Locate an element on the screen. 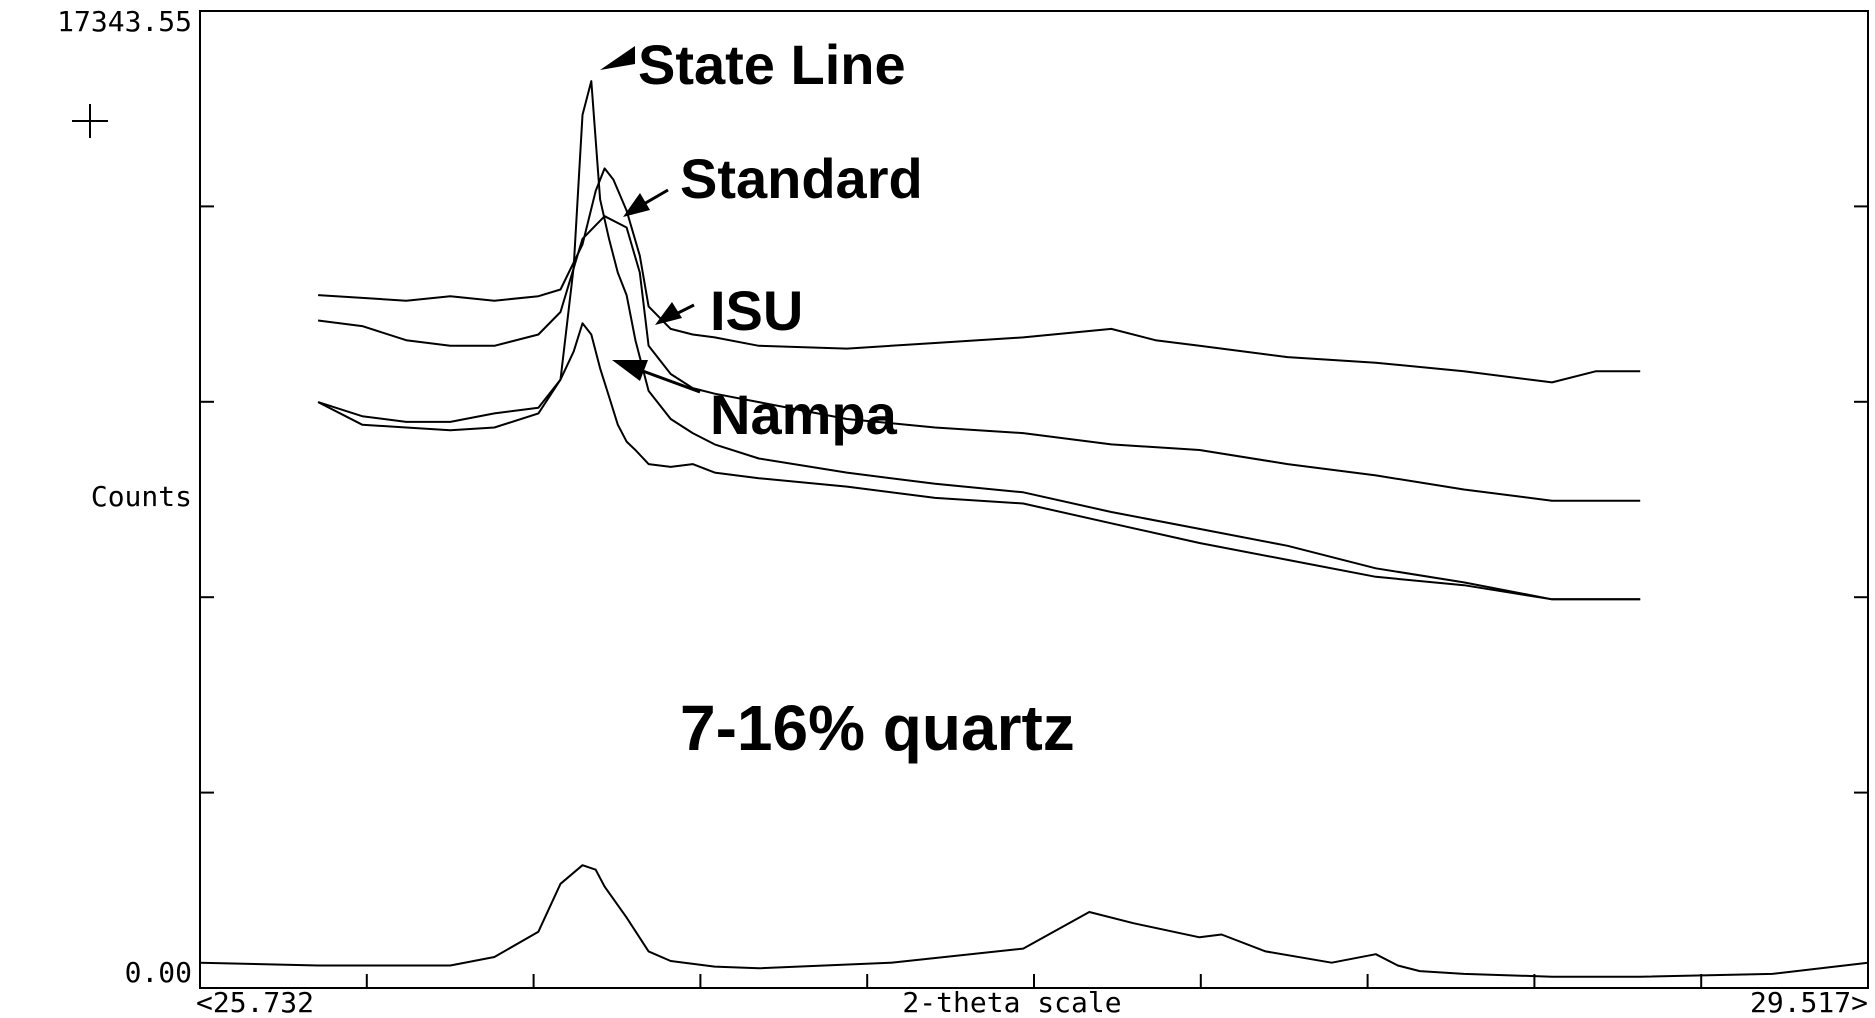 The image size is (1875, 1018). annotation-arrows is located at coordinates (650, 220).